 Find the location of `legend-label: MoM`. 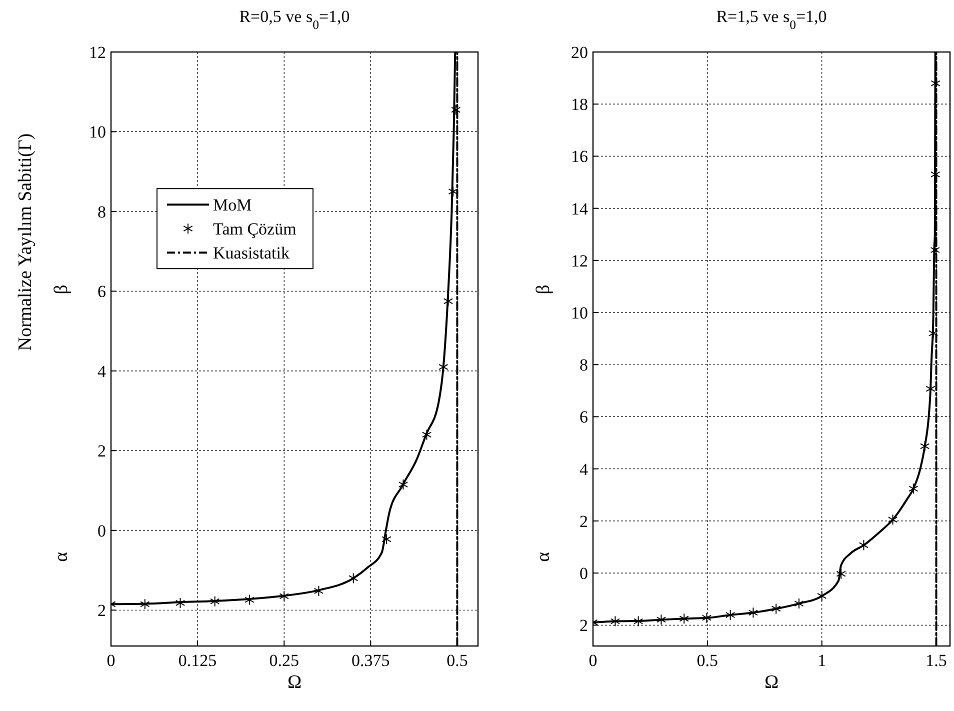

legend-label: MoM is located at coordinates (232, 205).